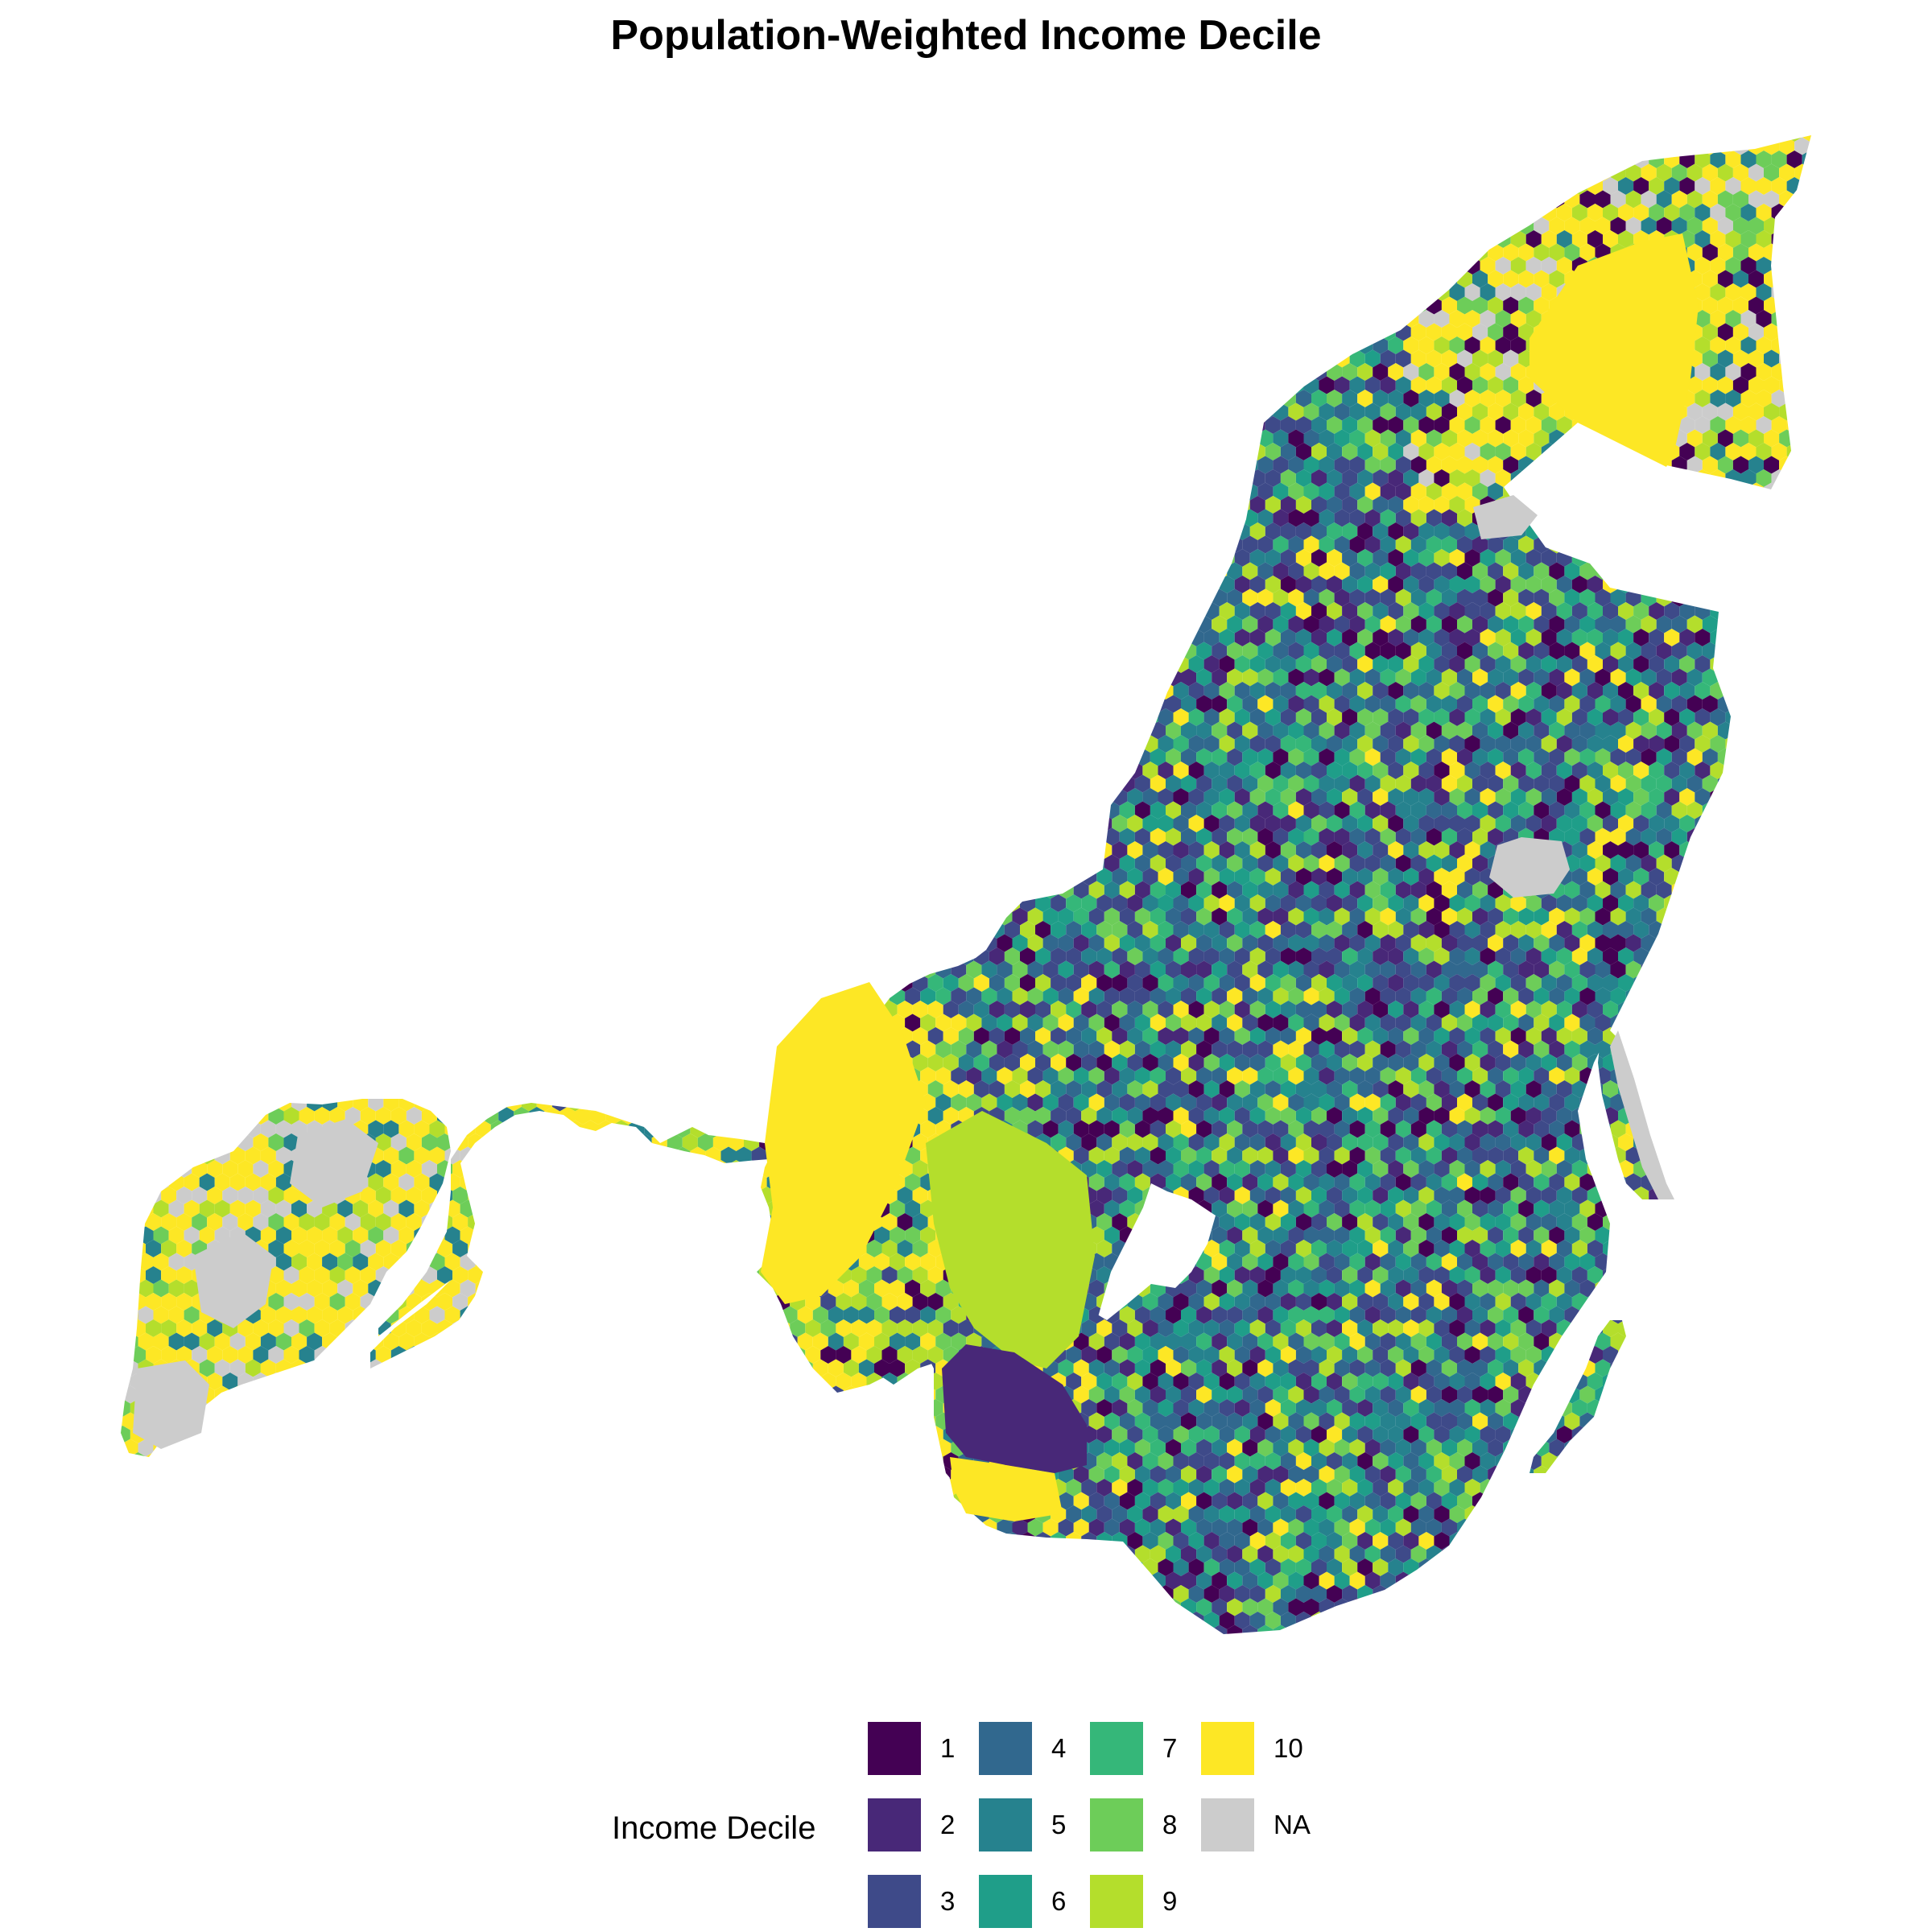  I want to click on legend-item-7: 7, so click(1146, 1748).